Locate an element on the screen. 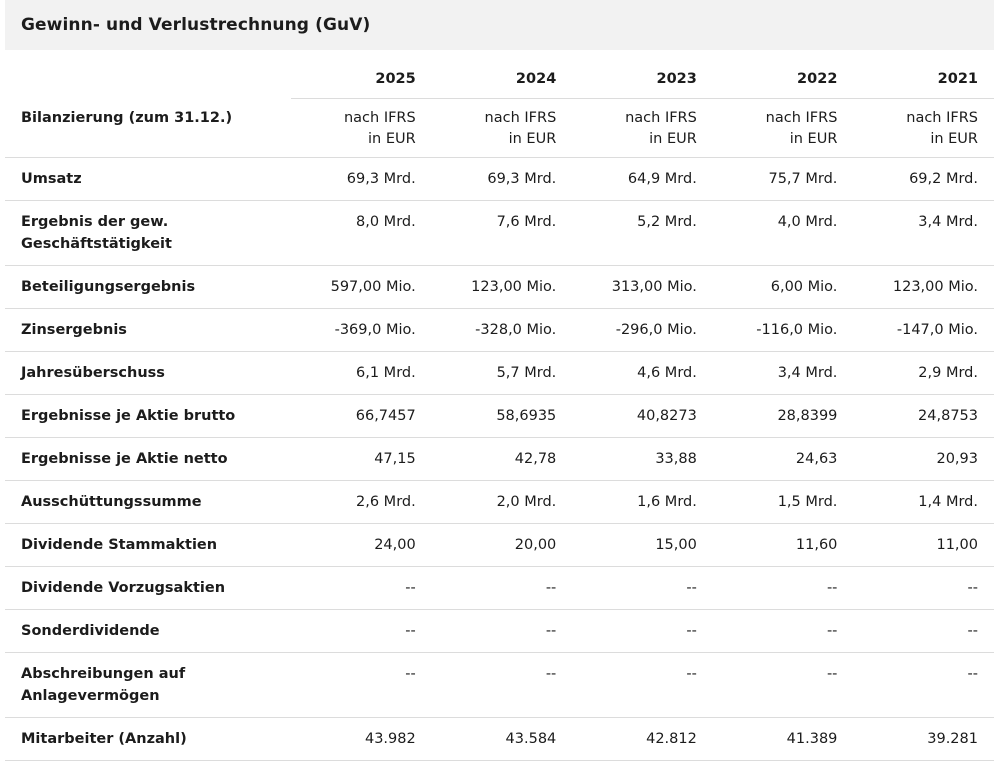 This screenshot has width=1000, height=761. row-label-line1: Zinsergebnis is located at coordinates (74, 330).